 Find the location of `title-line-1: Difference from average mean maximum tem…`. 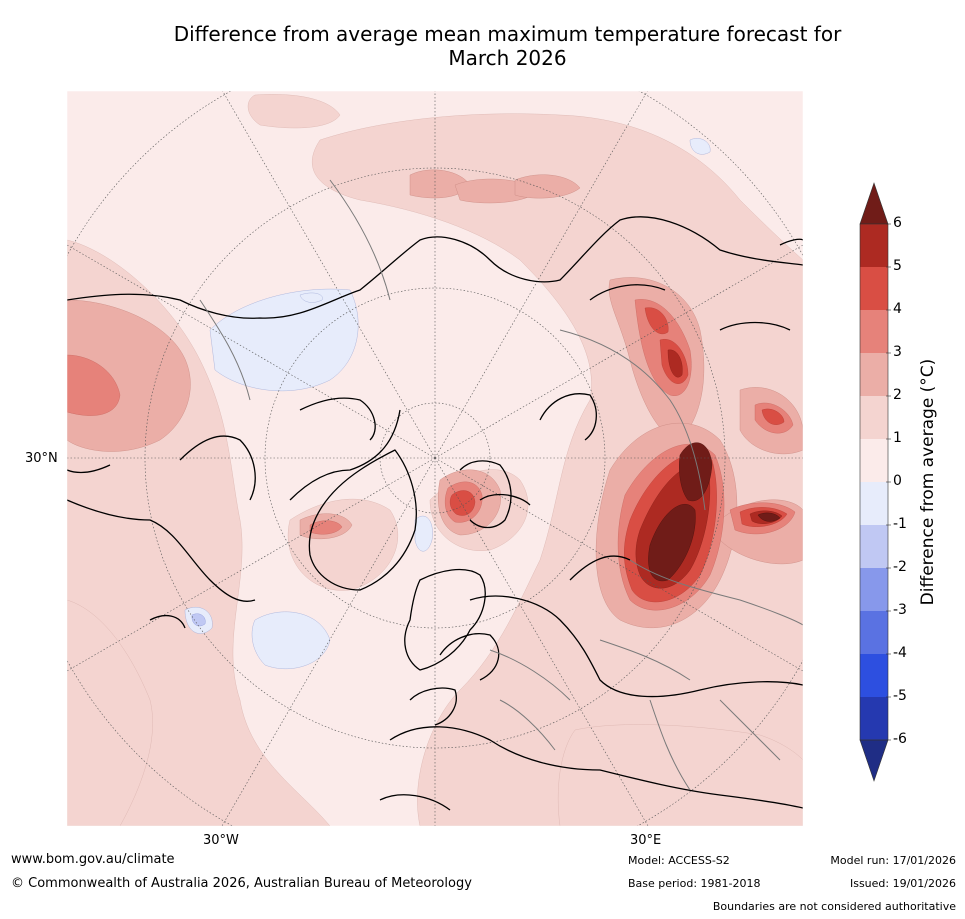

title-line-1: Difference from average mean maximum tem… is located at coordinates (507, 34).